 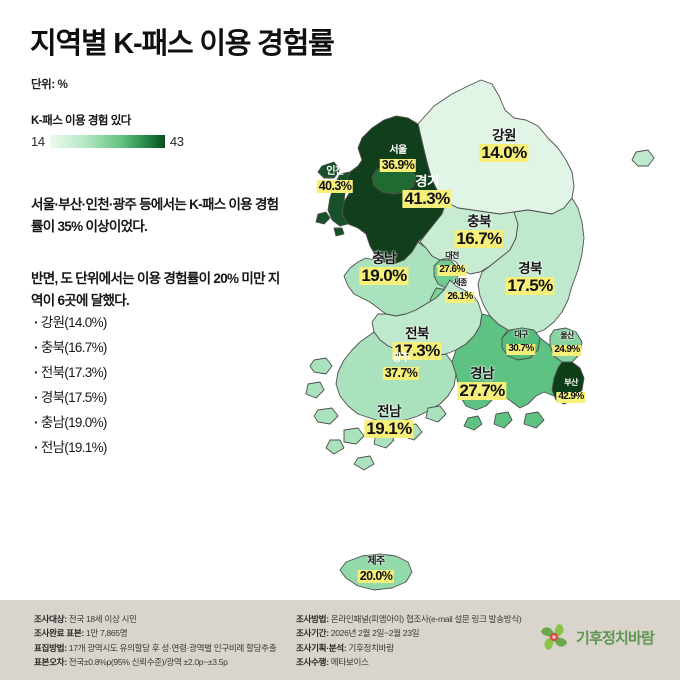 I want to click on narrative-paragraph-2: 반면, 도 단위에서는 이용 경험률이 20% 미만 지역이 6곳에 달했다., so click(x=155, y=289).